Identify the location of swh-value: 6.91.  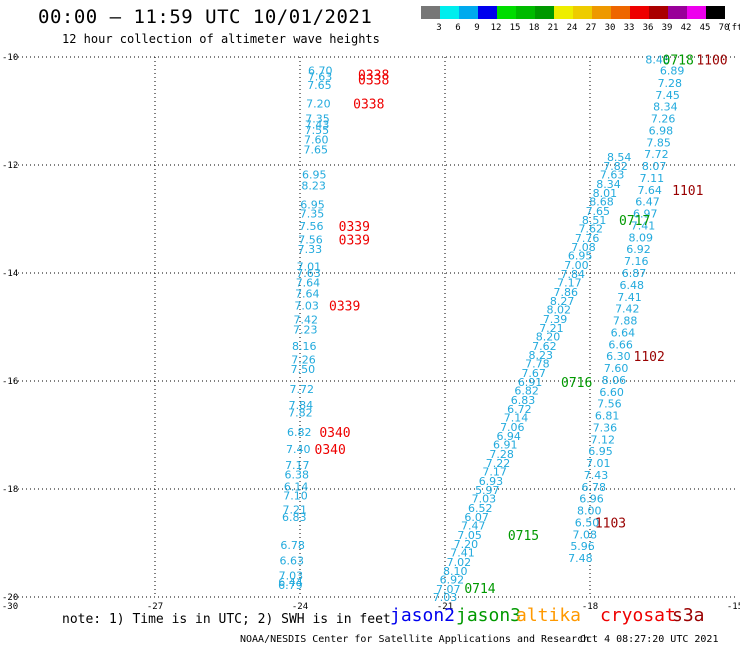
(530, 382).